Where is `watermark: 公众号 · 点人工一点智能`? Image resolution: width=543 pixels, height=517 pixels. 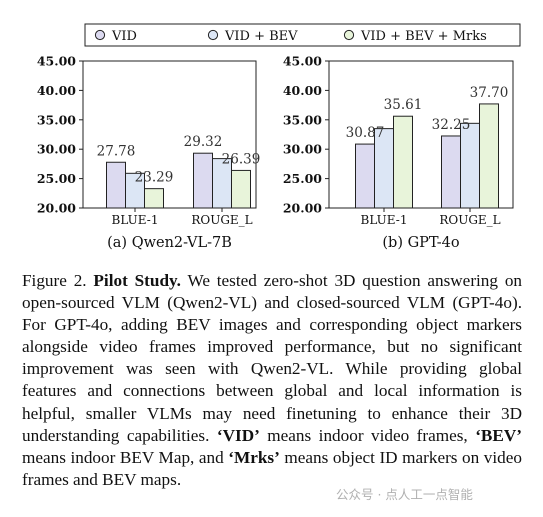 watermark: 公众号 · 点人工一点智能 is located at coordinates (404, 494).